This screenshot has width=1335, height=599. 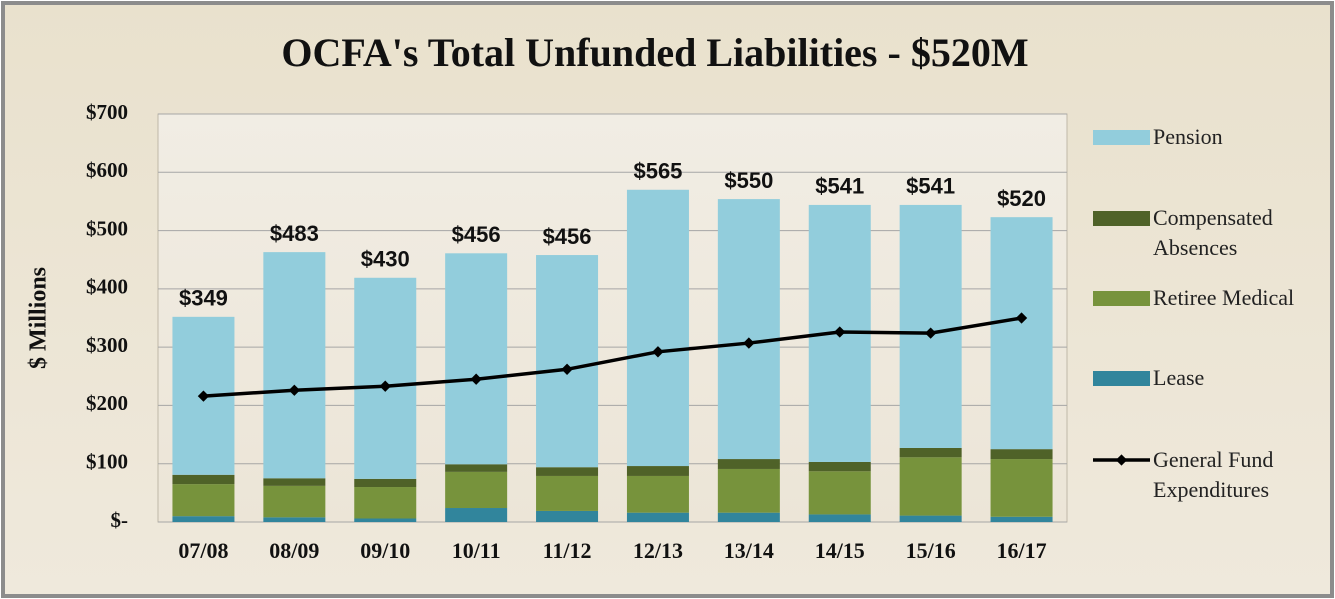 What do you see at coordinates (1121, 460) in the screenshot?
I see `legend-marker` at bounding box center [1121, 460].